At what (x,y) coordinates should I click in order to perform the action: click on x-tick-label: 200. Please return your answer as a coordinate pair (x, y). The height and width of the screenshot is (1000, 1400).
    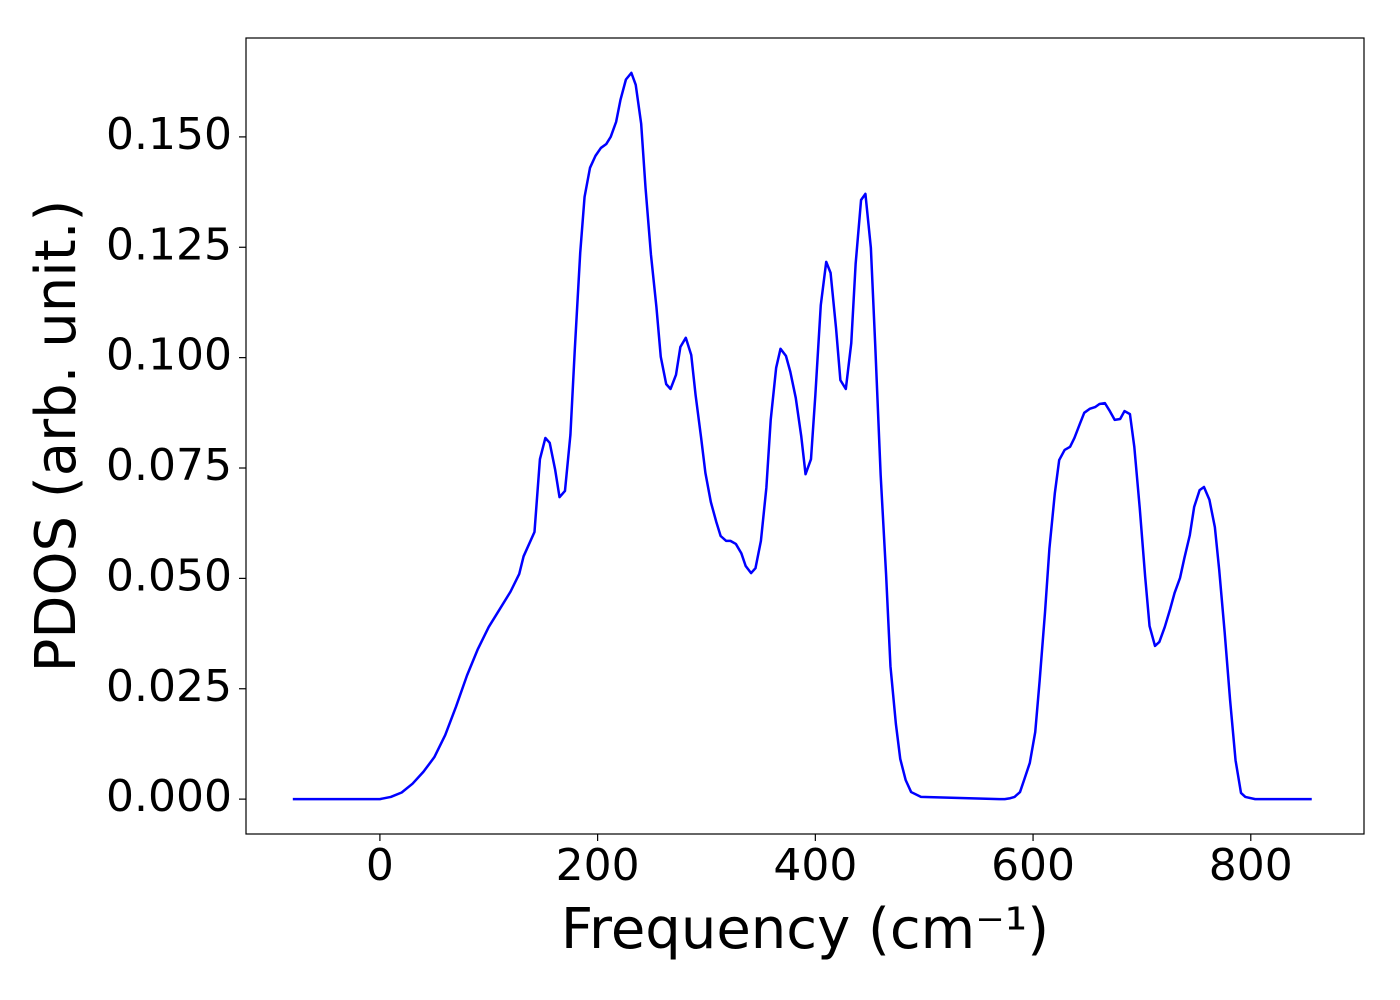
    Looking at the image, I should click on (598, 865).